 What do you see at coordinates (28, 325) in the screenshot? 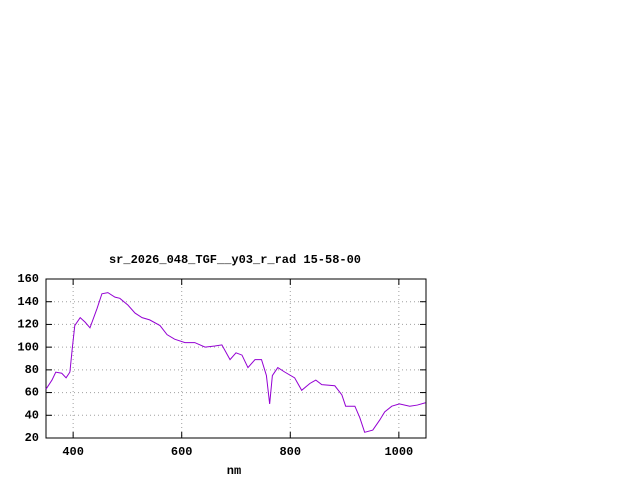
I see `y-tick-label: 120` at bounding box center [28, 325].